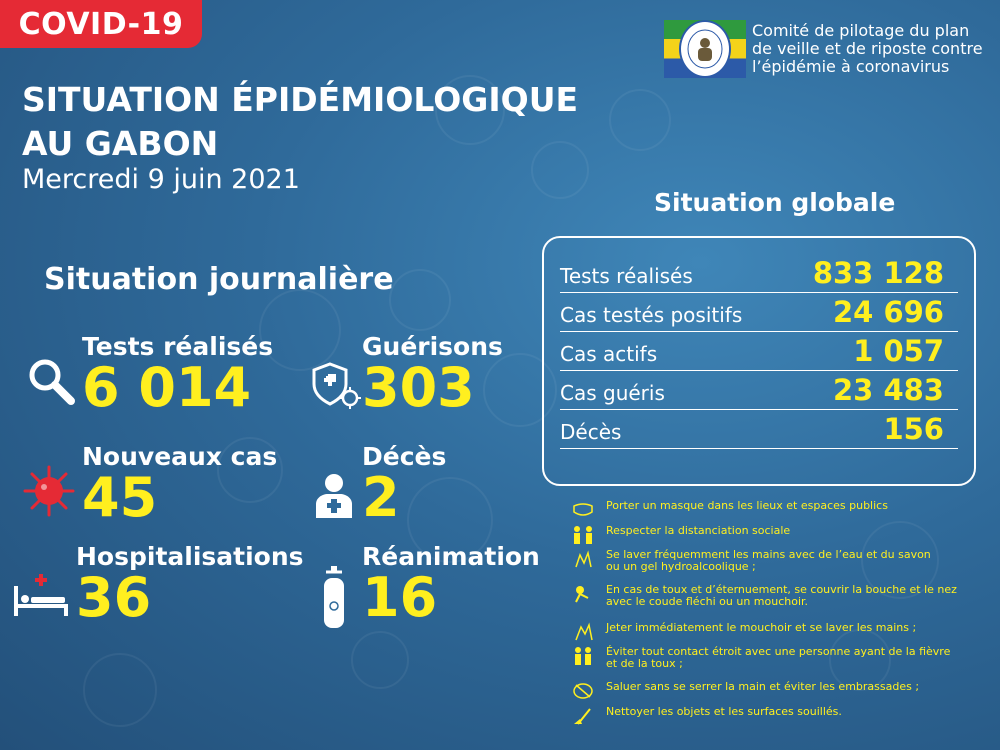 The height and width of the screenshot is (750, 1000). What do you see at coordinates (591, 432) in the screenshot?
I see `global-row-label: Décès` at bounding box center [591, 432].